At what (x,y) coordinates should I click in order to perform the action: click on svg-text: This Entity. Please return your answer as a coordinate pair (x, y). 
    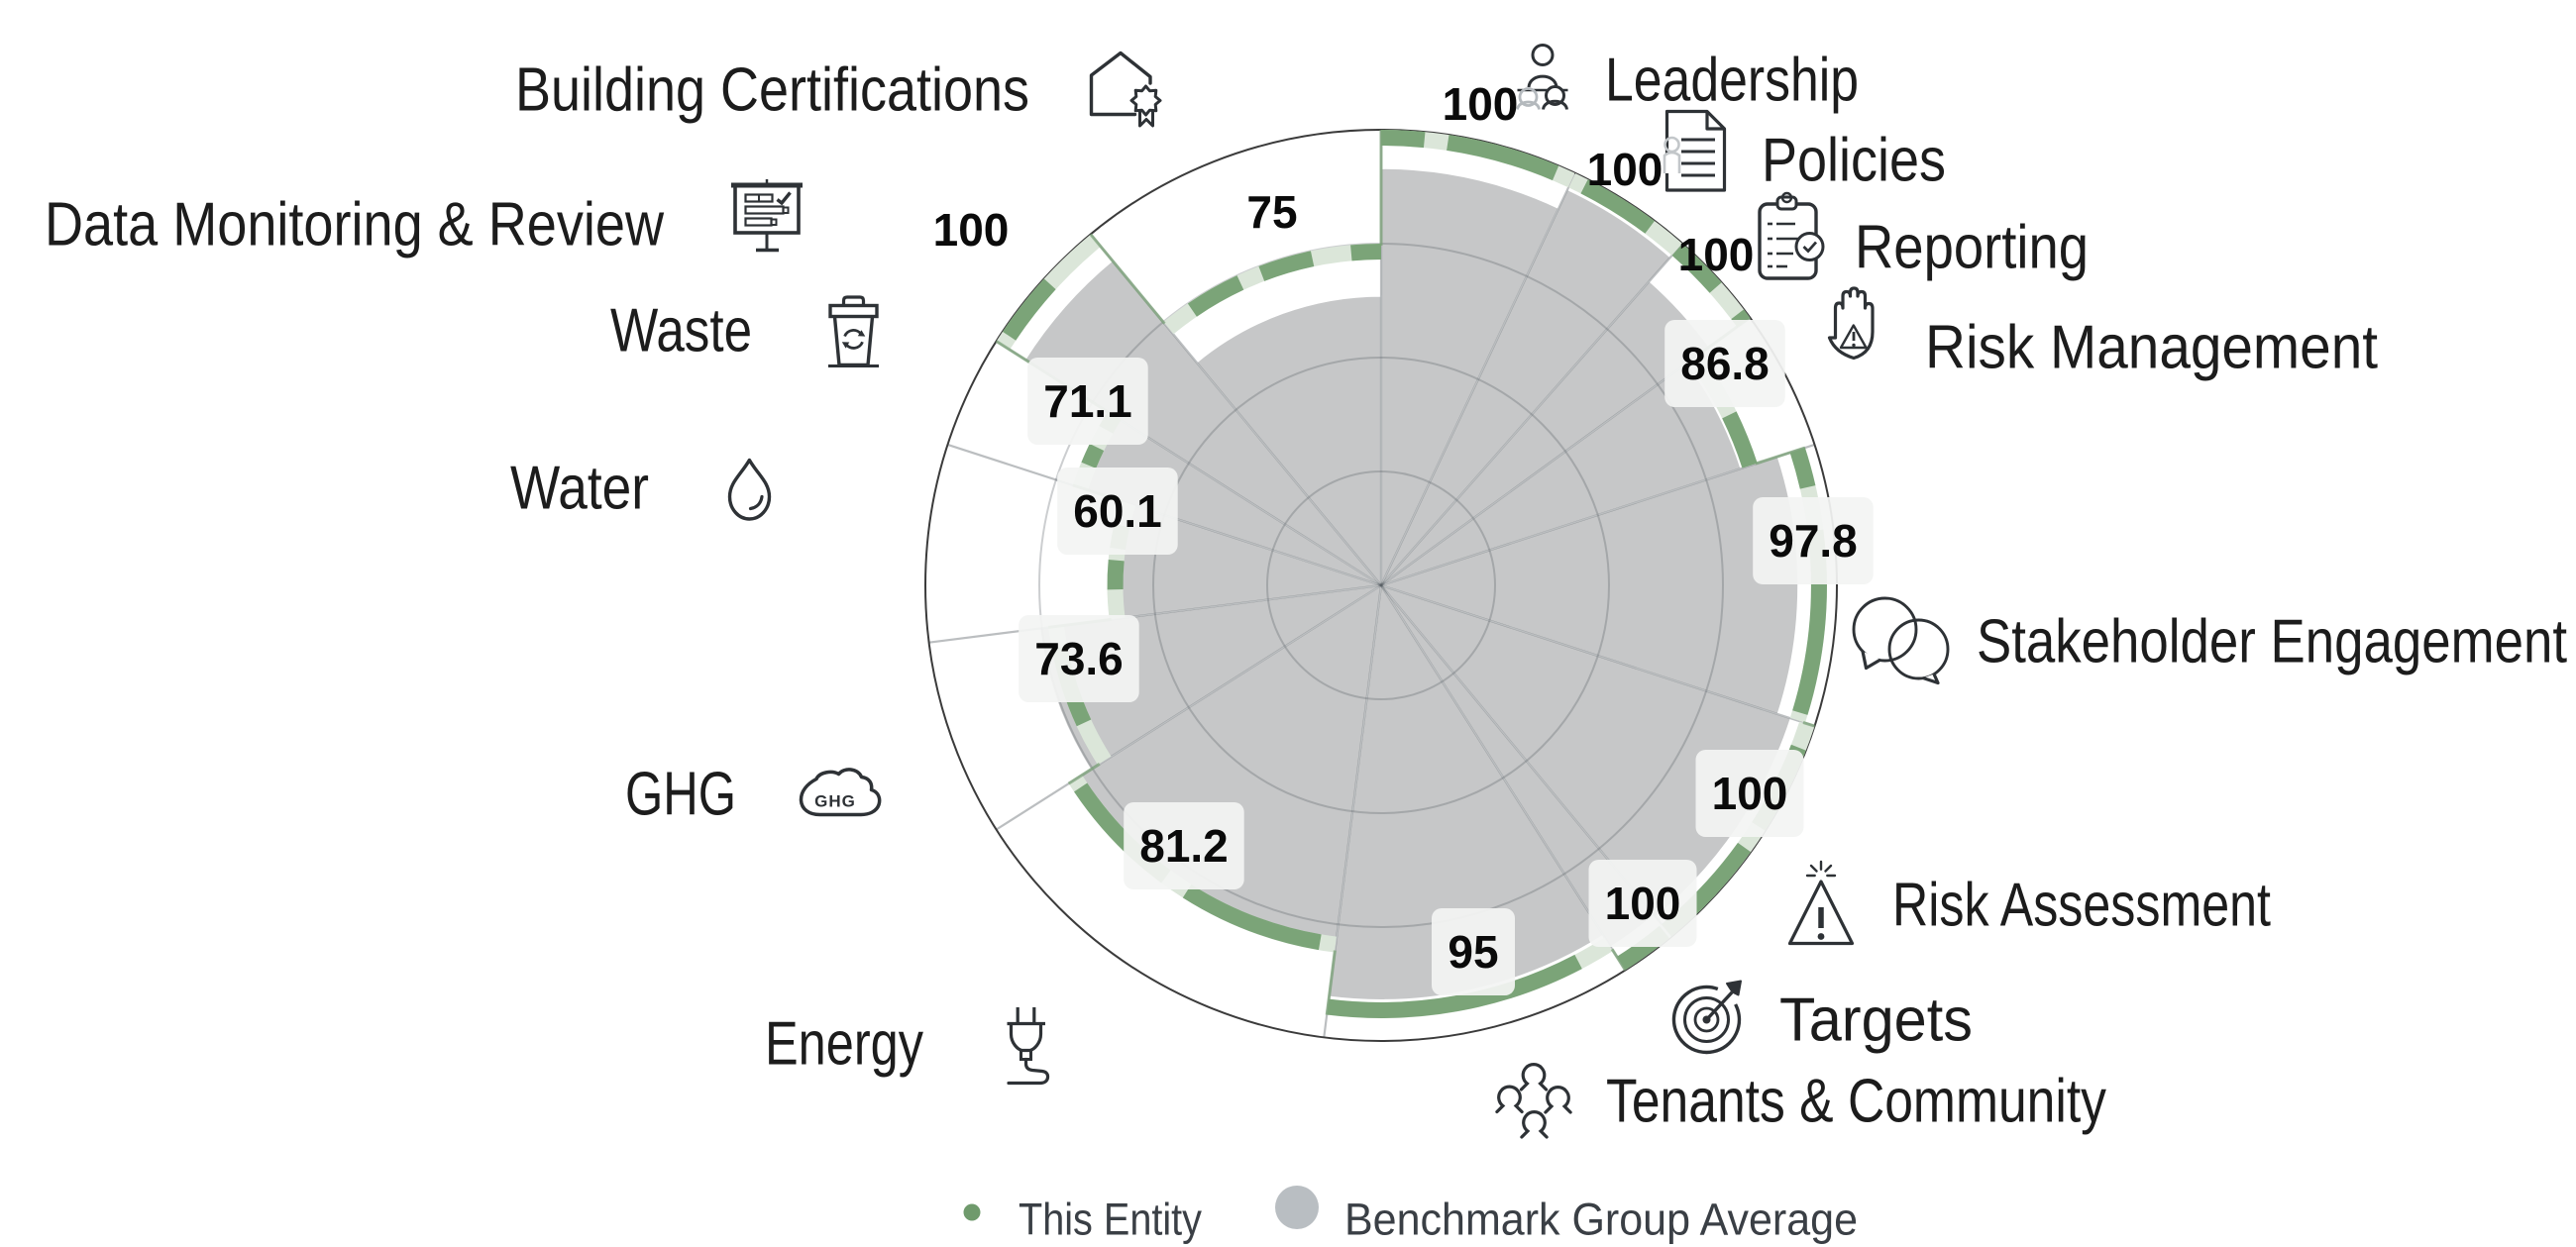
    Looking at the image, I should click on (1111, 1220).